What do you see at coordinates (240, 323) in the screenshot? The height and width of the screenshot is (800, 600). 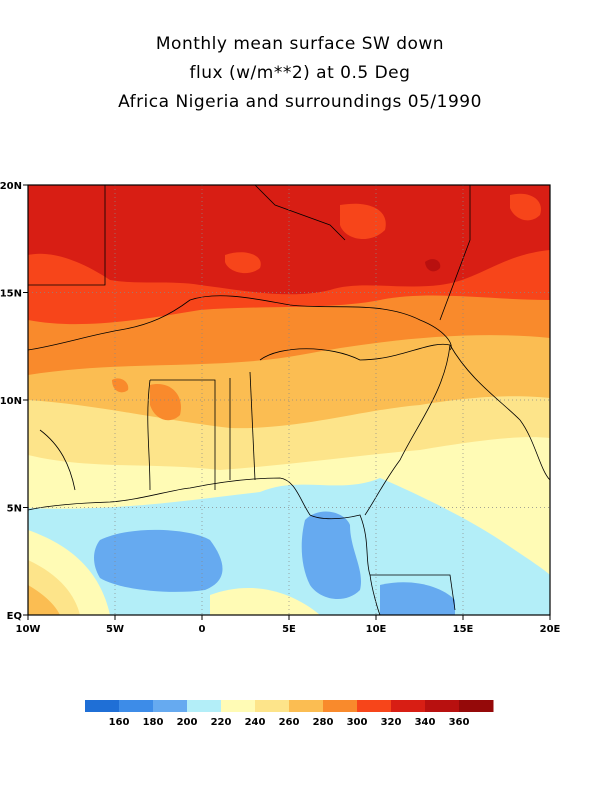 I see `border-sahel` at bounding box center [240, 323].